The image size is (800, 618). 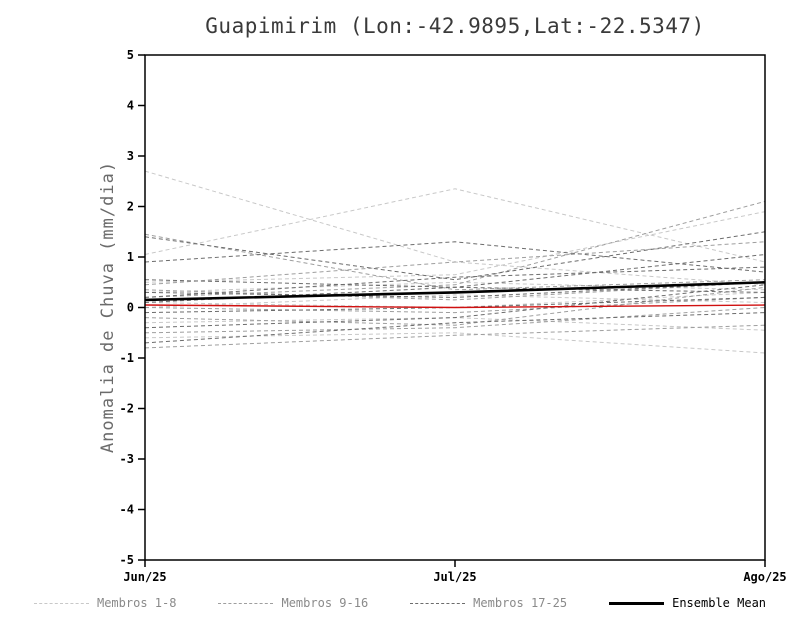 What do you see at coordinates (136, 603) in the screenshot?
I see `legend-label: Membros 1-8` at bounding box center [136, 603].